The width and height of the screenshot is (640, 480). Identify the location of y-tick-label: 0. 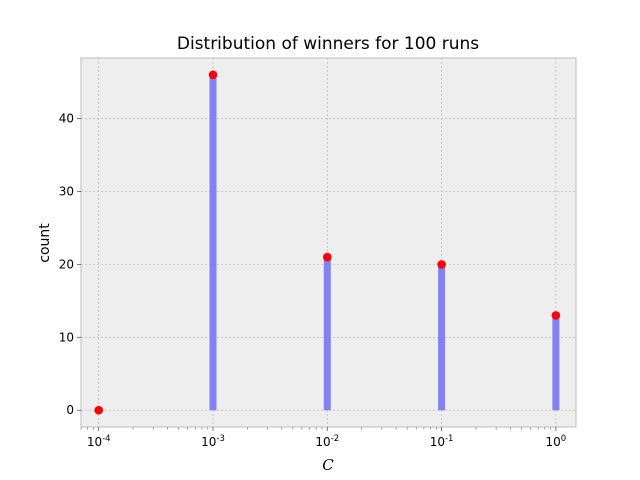
(70, 410).